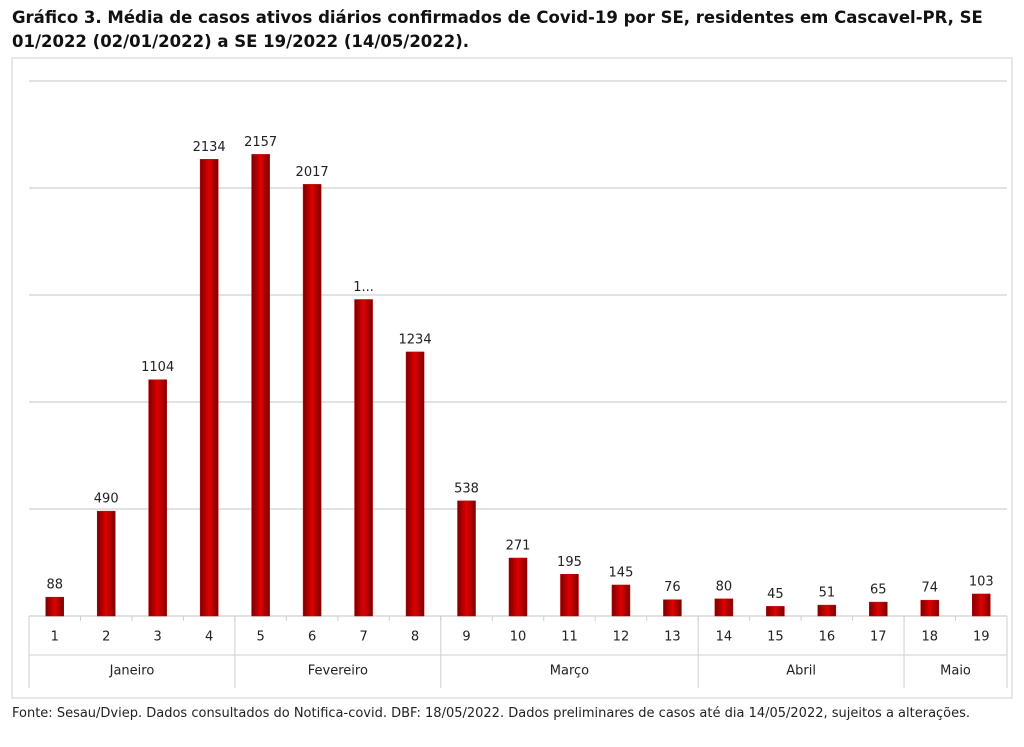  What do you see at coordinates (930, 588) in the screenshot?
I see `value-label: 74` at bounding box center [930, 588].